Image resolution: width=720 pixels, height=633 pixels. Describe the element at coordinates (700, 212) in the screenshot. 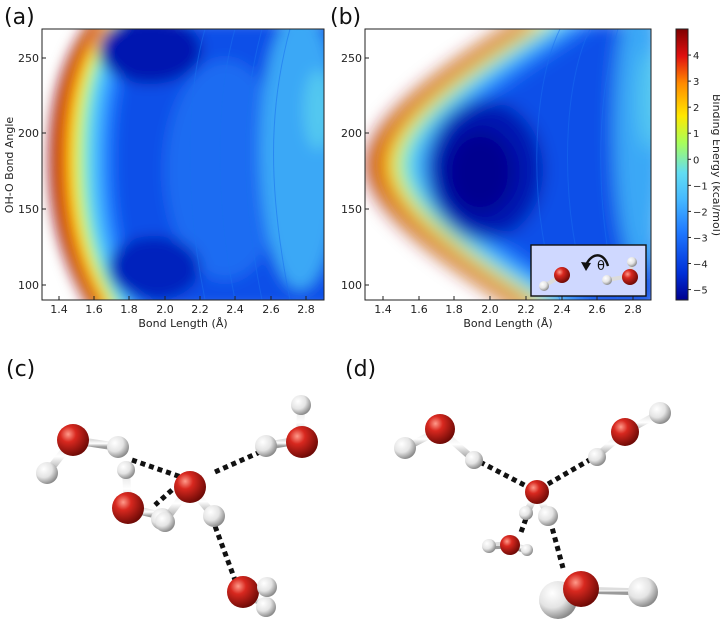

I see `colorbar-tick-label: −2` at that location.